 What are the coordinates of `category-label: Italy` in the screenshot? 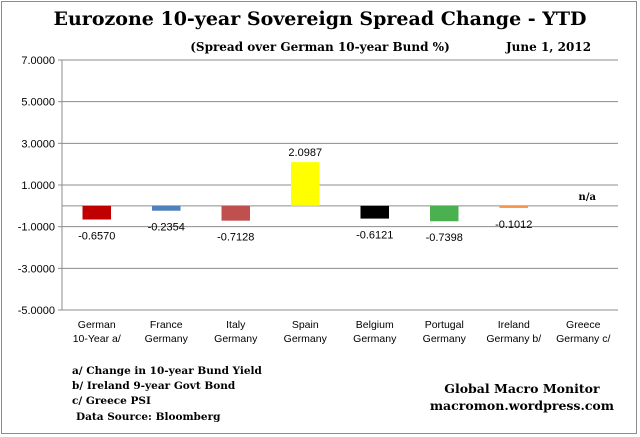 It's located at (236, 325).